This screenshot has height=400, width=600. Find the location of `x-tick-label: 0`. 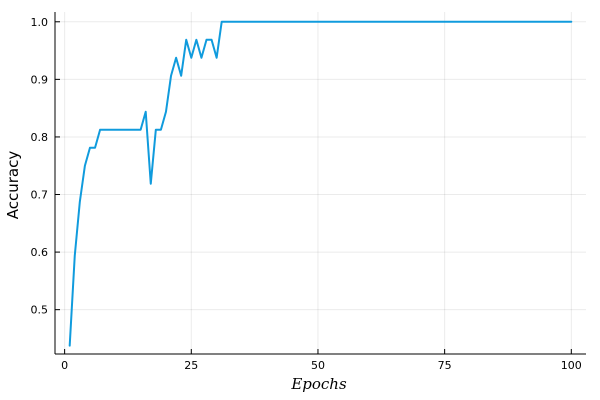

x-tick-label: 0 is located at coordinates (64, 365).